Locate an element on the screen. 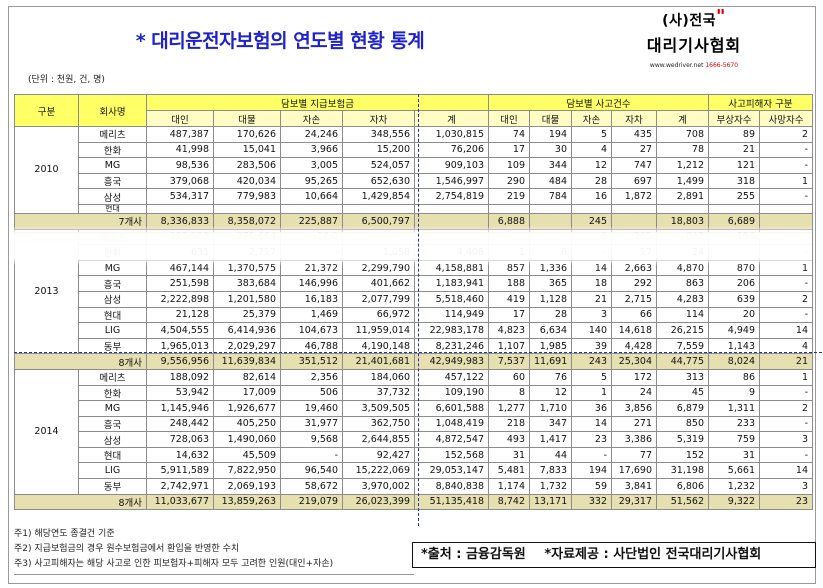  value-cell: 5 is located at coordinates (591, 134).